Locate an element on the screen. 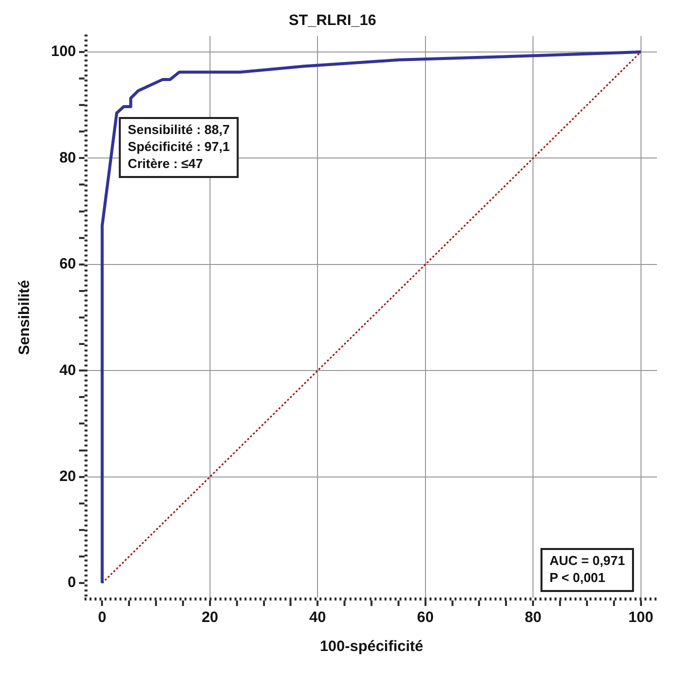 The width and height of the screenshot is (685, 679). x-tick-label: 0 is located at coordinates (102, 617).